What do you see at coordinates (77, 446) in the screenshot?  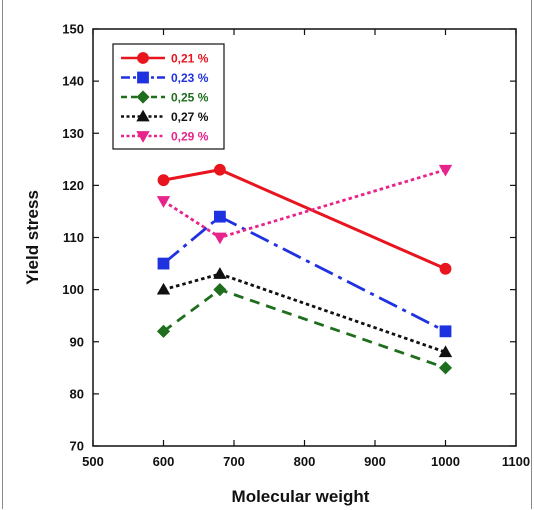 I see `y-tick-label: 70` at bounding box center [77, 446].